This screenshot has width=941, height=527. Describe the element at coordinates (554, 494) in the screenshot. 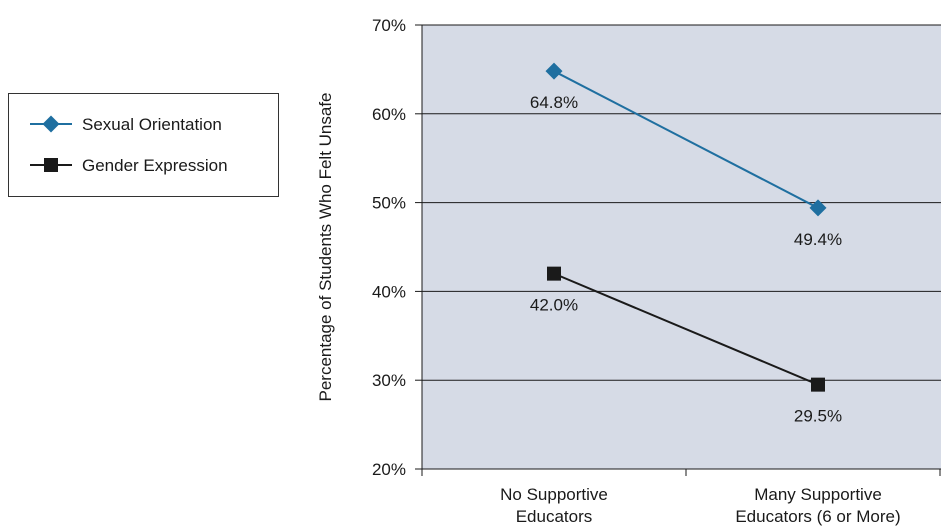

I see `x-category-label-line: No Supportive` at that location.